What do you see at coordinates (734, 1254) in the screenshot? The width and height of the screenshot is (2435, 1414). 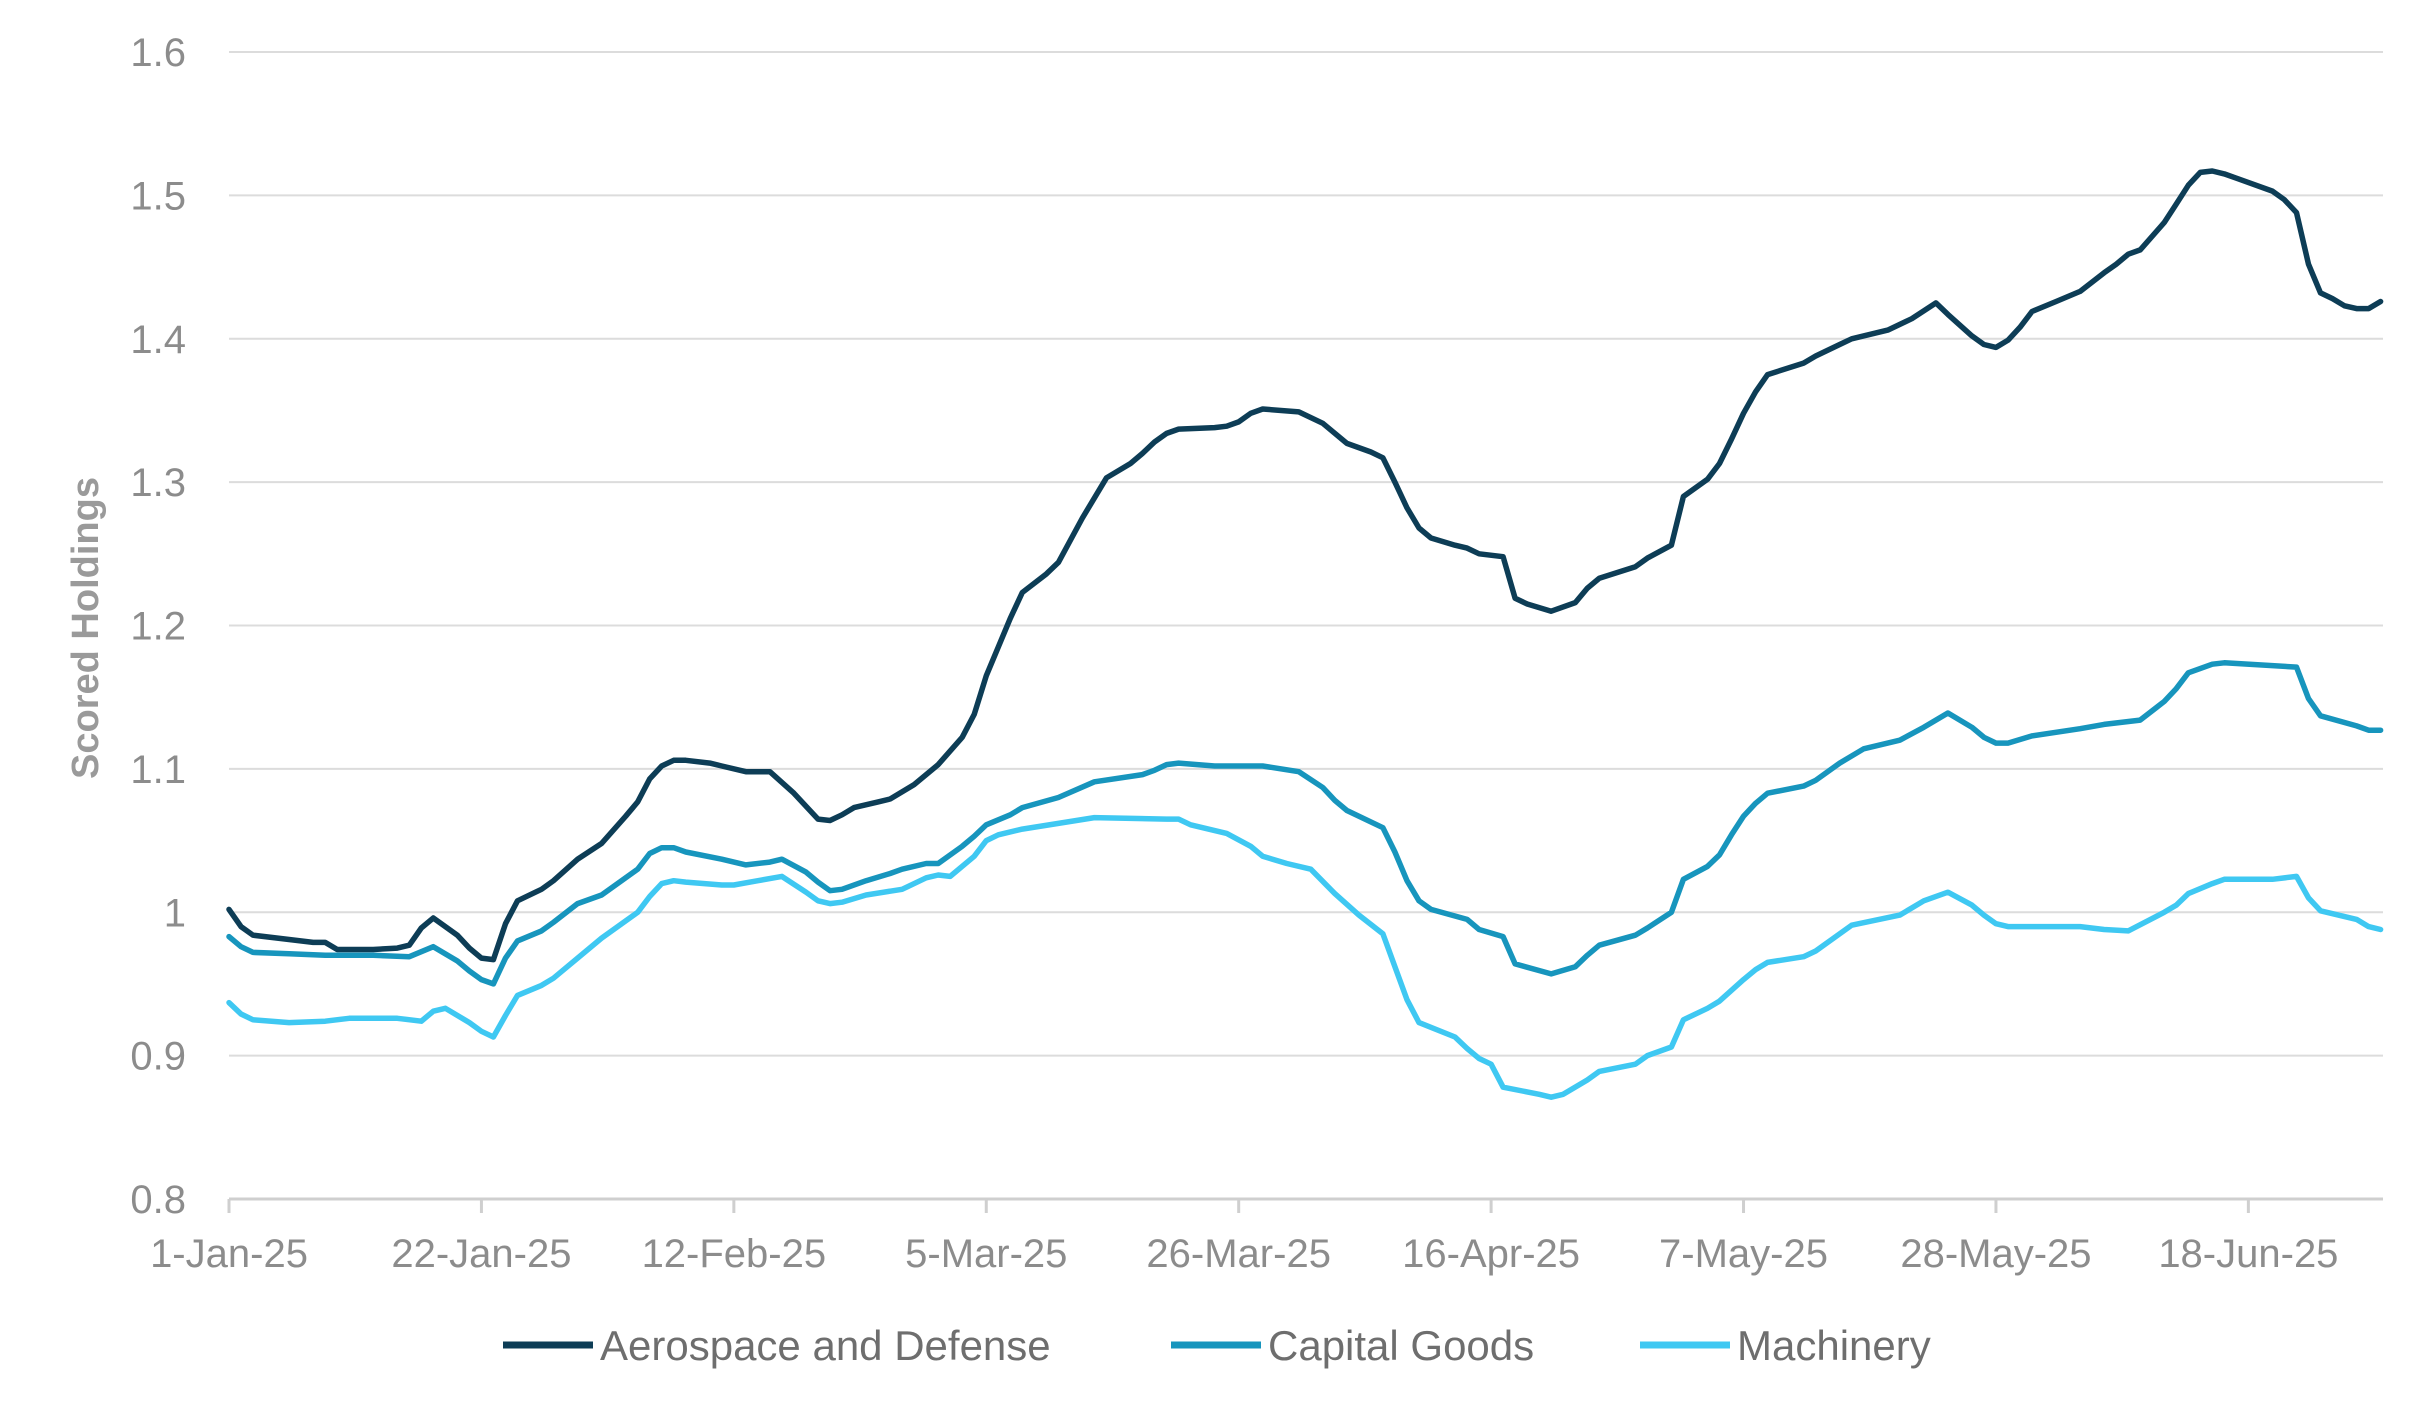 I see `x-tick-label: 12-Feb-25` at bounding box center [734, 1254].